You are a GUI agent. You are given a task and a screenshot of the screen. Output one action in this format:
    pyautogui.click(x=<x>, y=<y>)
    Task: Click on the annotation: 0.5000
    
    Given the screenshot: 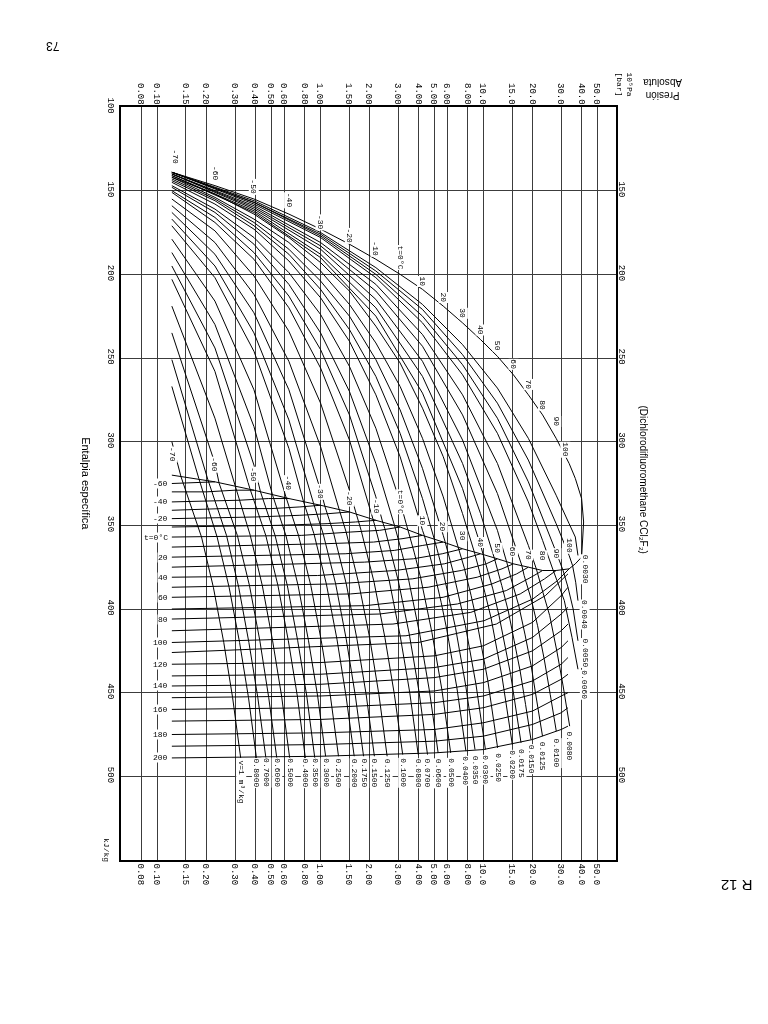 What is the action you would take?
    pyautogui.click(x=290, y=773)
    